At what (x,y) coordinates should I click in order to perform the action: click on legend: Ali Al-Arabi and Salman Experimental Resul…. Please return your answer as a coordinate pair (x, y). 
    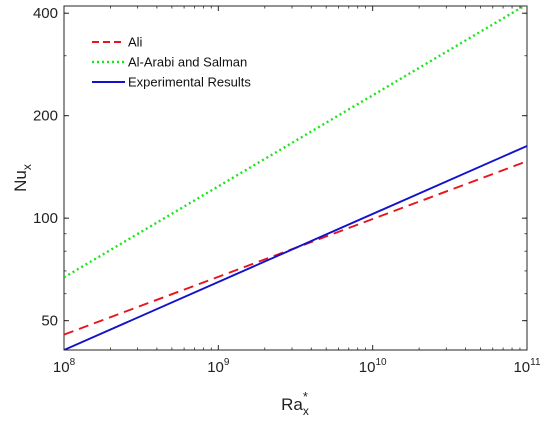
    Looking at the image, I should click on (171, 62).